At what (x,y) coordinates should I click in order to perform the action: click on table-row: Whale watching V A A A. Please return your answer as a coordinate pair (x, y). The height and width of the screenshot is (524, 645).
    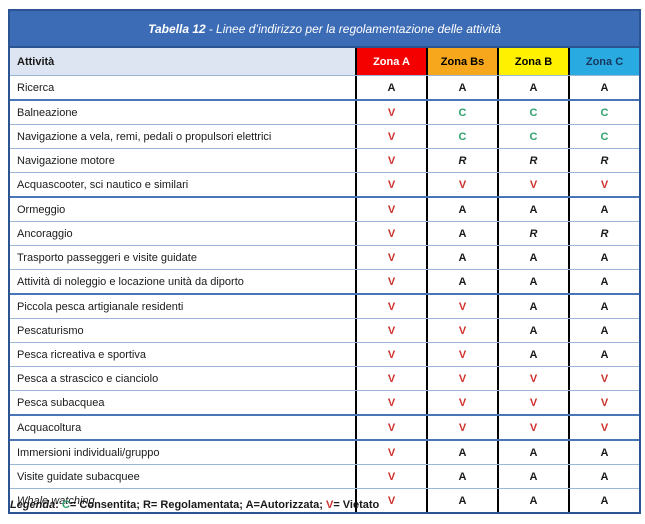
    Looking at the image, I should click on (324, 500).